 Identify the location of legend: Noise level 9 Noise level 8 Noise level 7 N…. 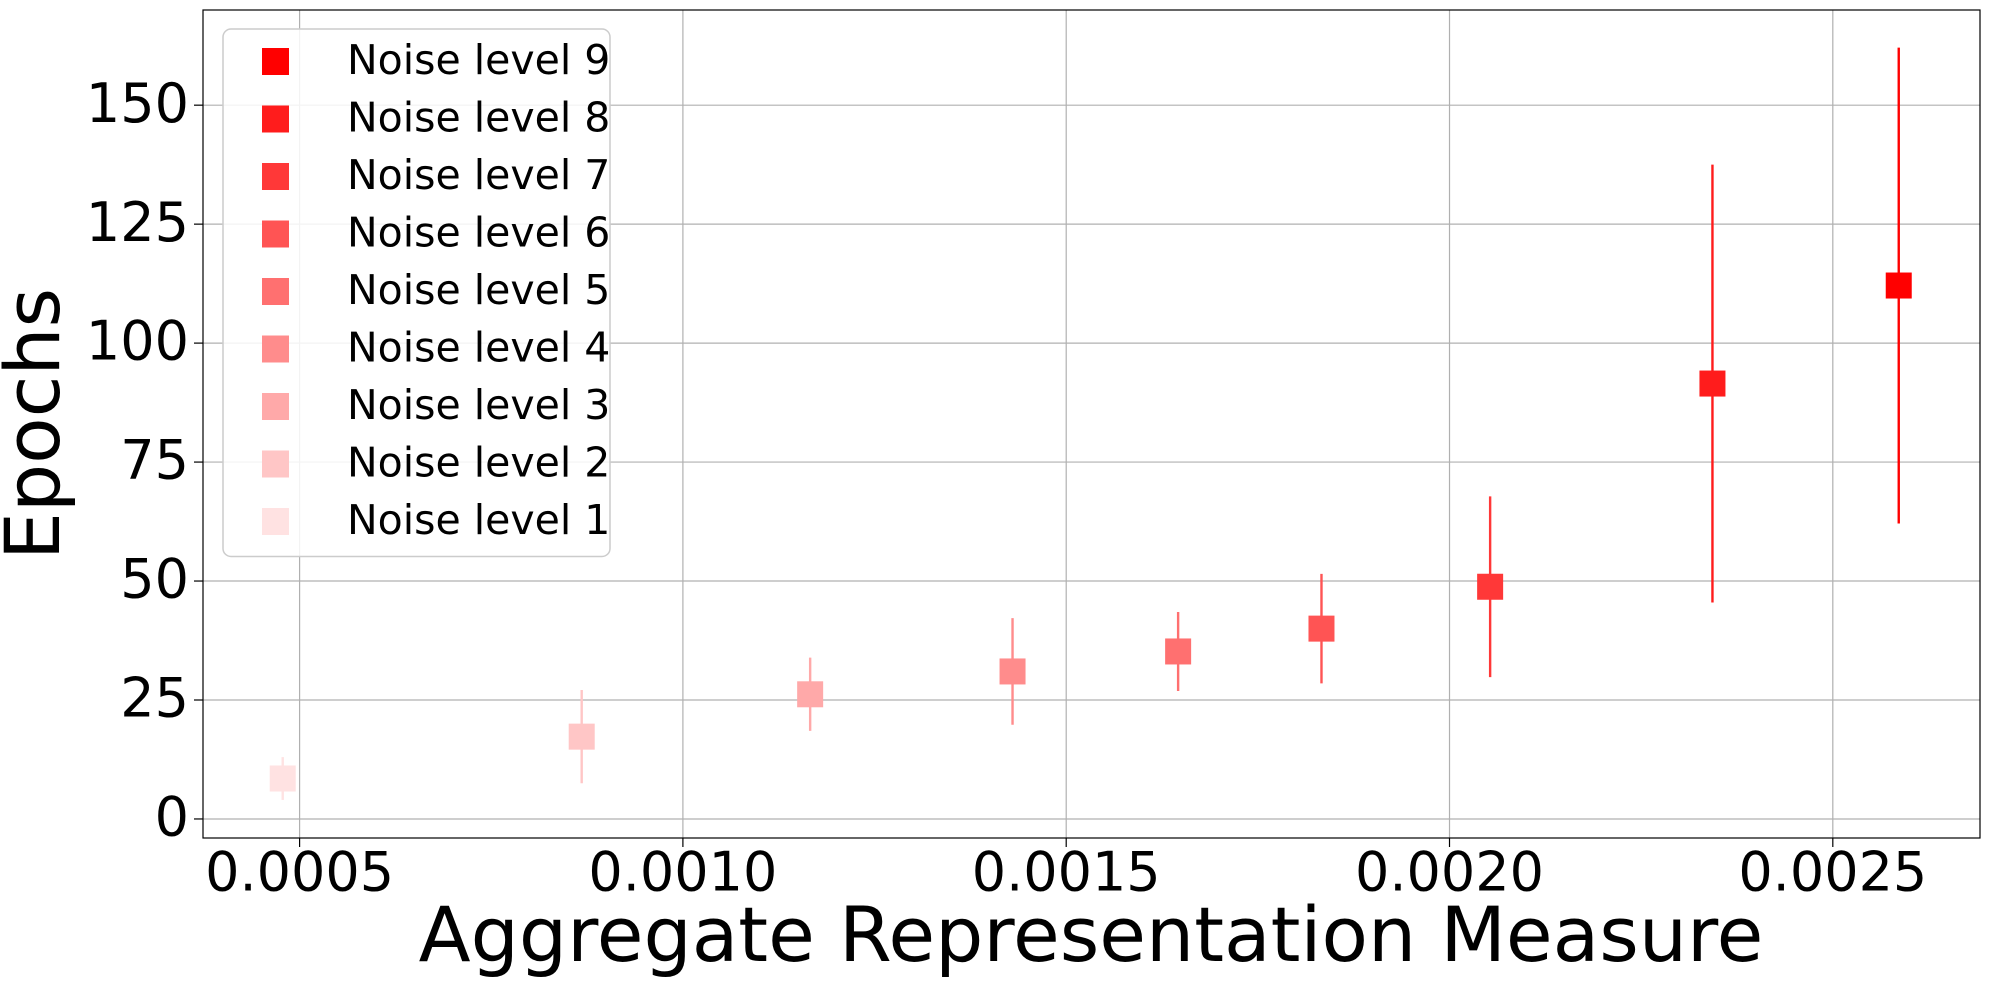
(416, 293).